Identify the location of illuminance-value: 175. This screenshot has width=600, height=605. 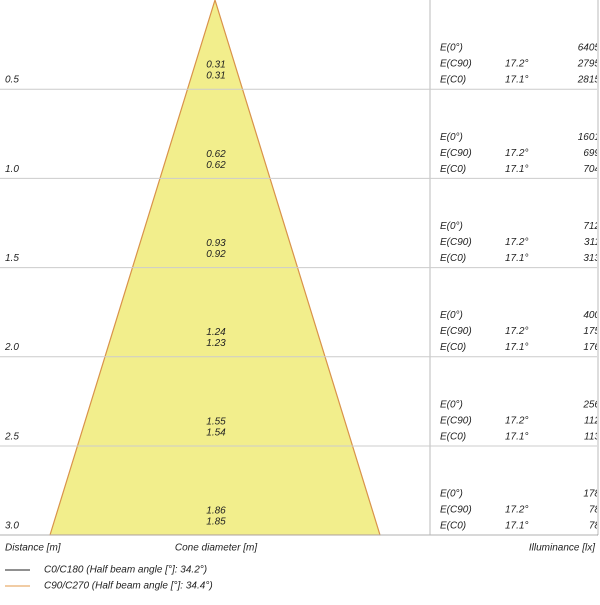
(591, 331).